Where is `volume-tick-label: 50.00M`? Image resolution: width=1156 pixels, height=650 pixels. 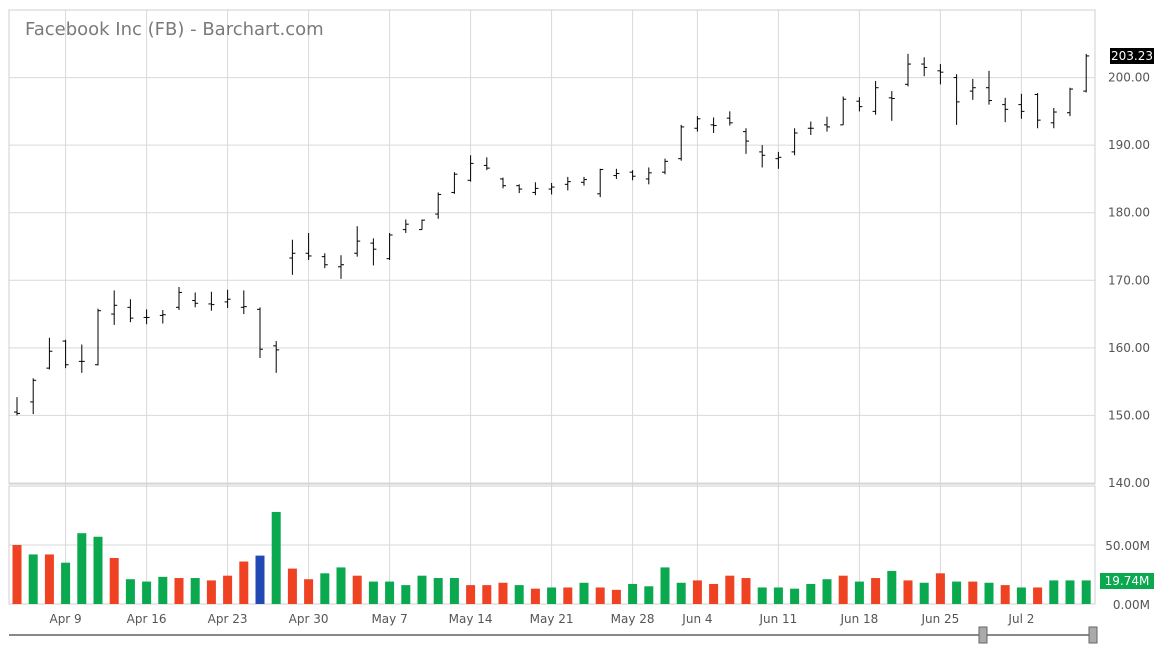
volume-tick-label: 50.00M is located at coordinates (1127, 546).